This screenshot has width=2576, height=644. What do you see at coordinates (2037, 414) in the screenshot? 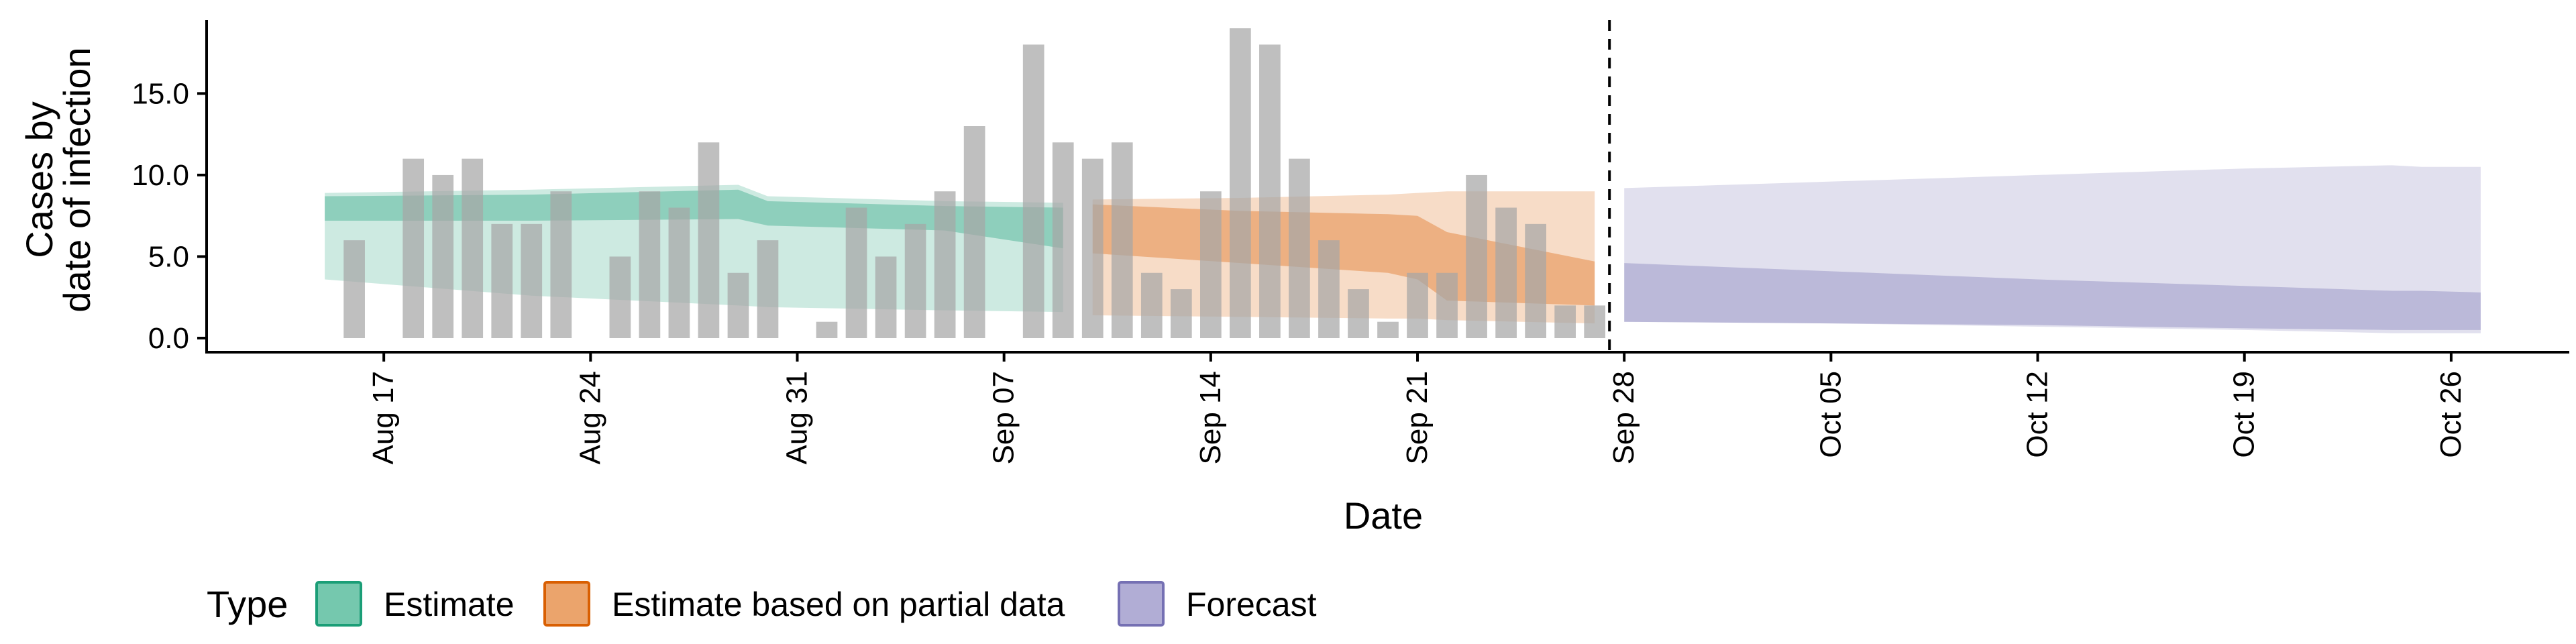
I see `x-tick-label: Oct 12` at bounding box center [2037, 414].